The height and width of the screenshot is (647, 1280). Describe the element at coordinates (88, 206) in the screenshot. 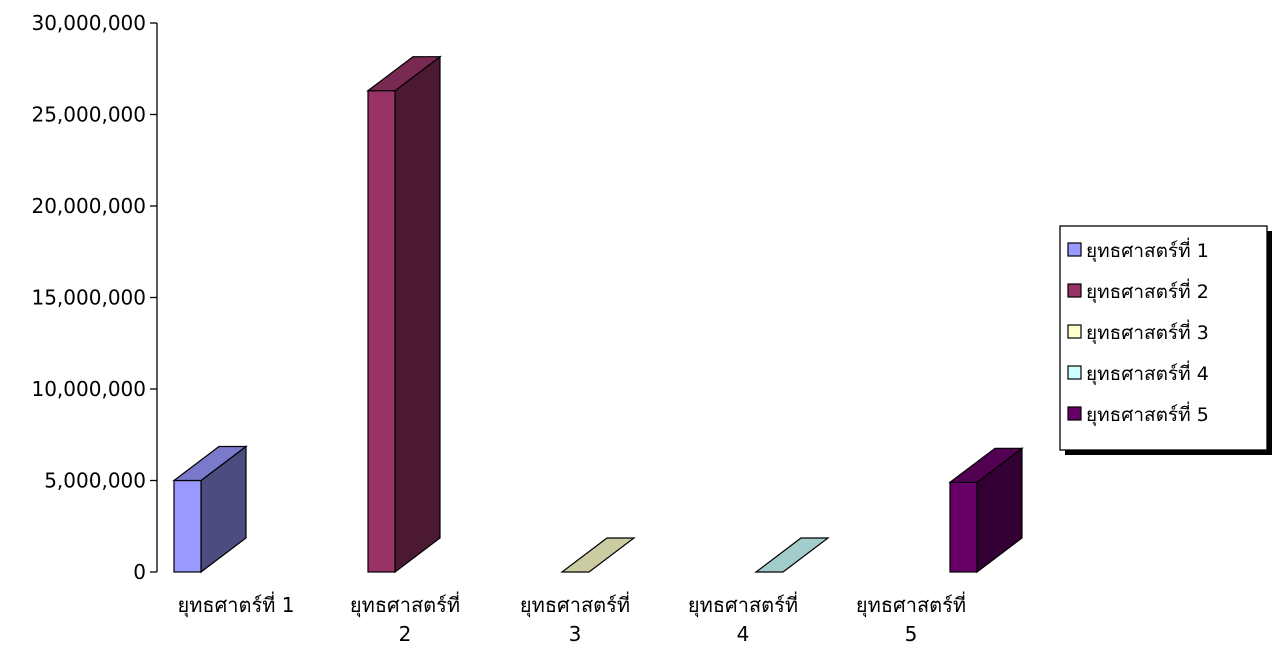

I see `y-tick-label: 20,000,000` at that location.